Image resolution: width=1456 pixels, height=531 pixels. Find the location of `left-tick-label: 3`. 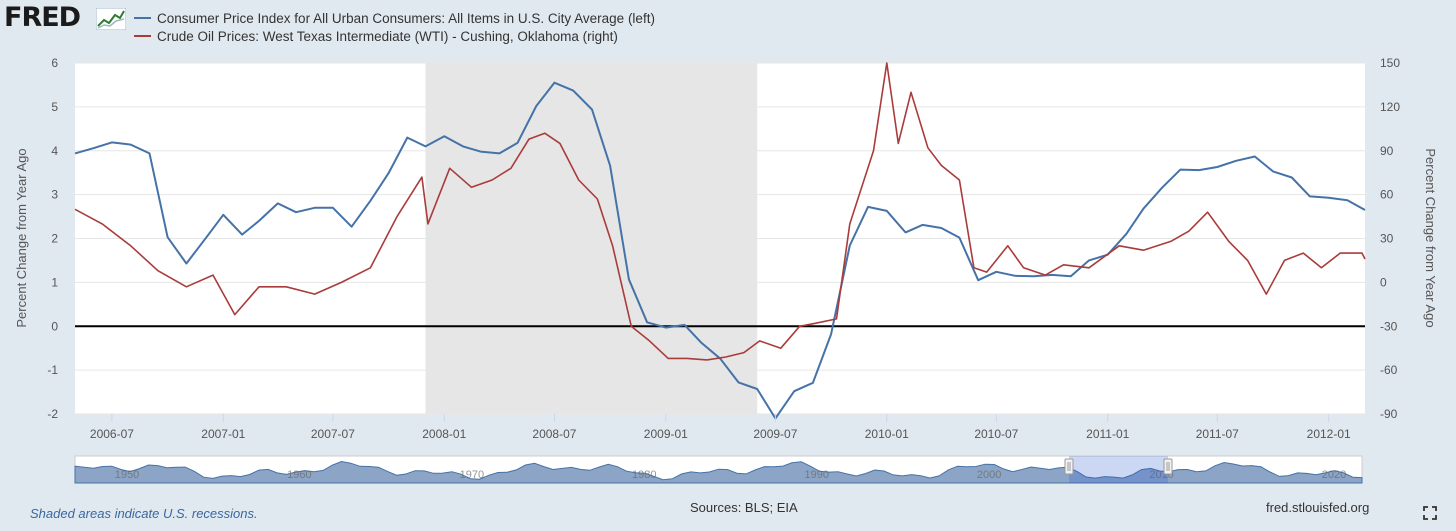

left-tick-label: 3 is located at coordinates (54, 195).